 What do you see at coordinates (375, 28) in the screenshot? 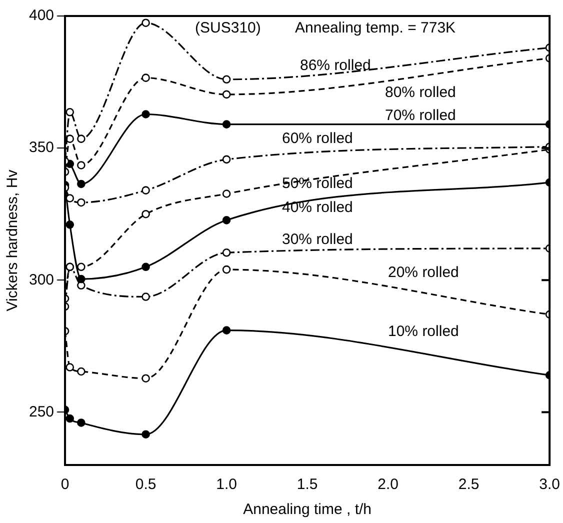
I see `chart-subtitle: Annealing temp. = 773K` at bounding box center [375, 28].